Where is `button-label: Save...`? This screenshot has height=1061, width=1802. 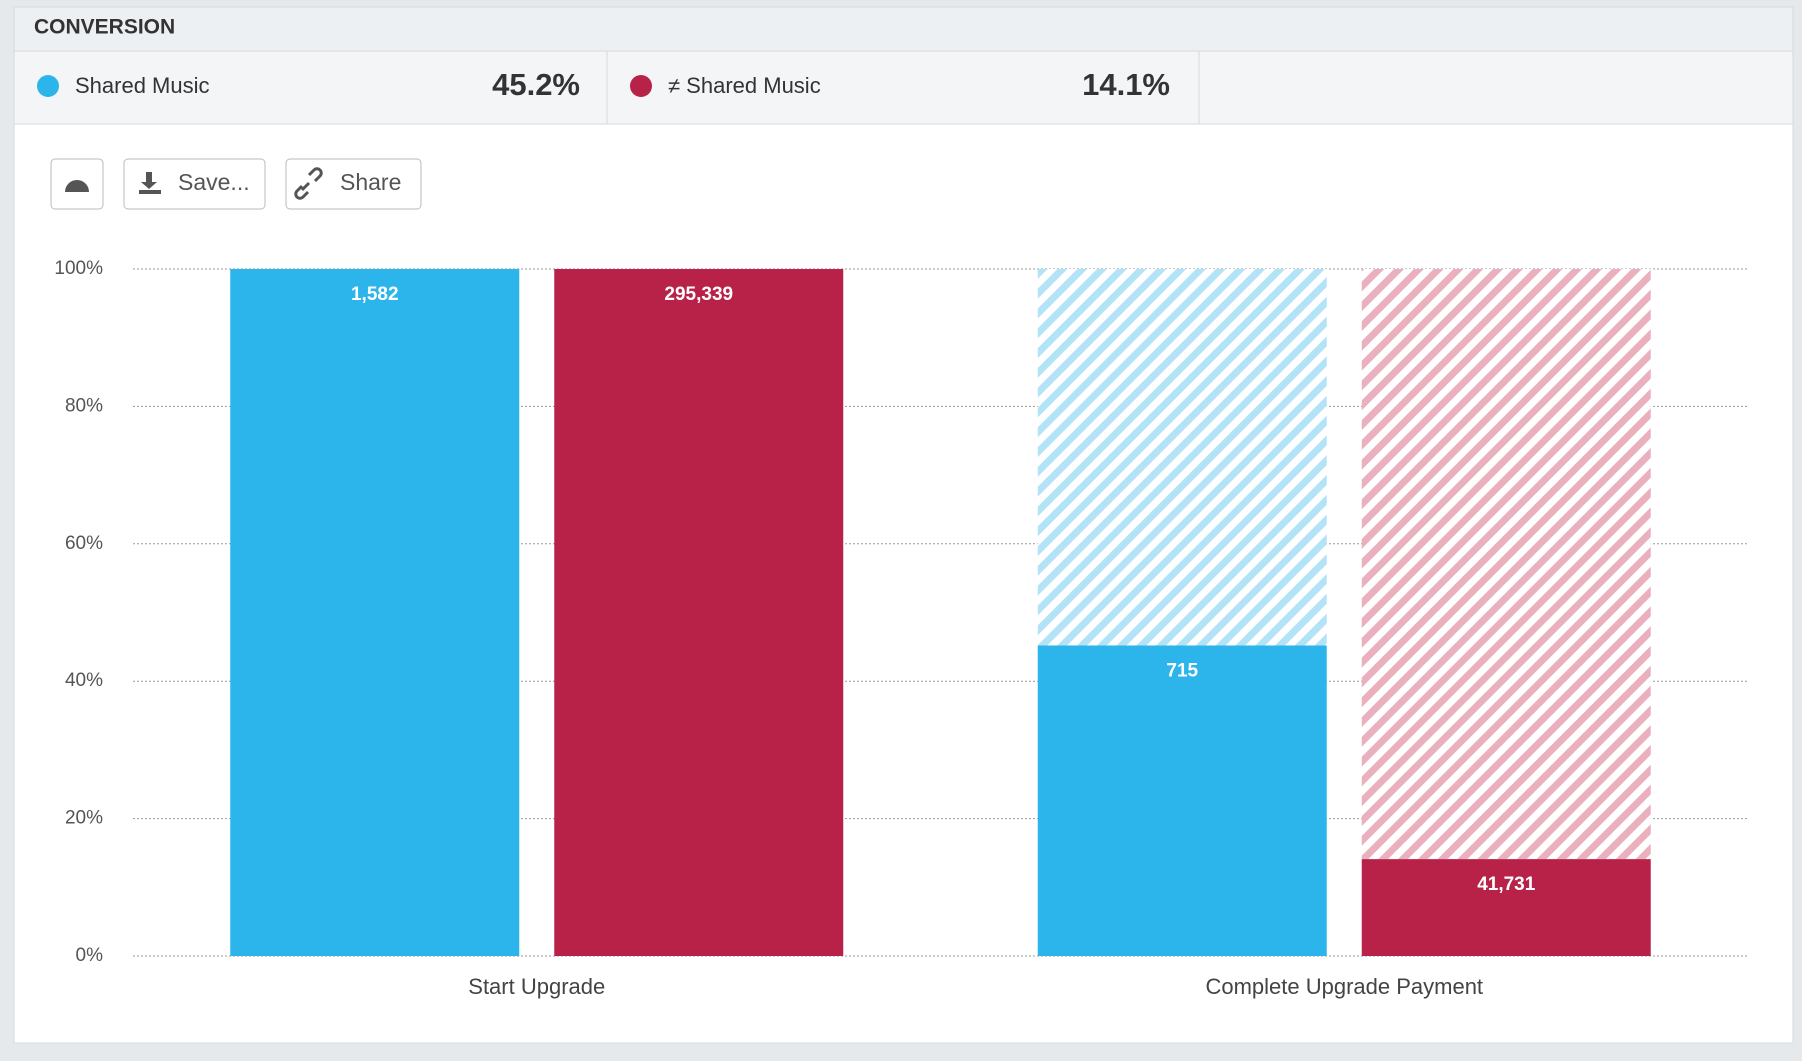 button-label: Save... is located at coordinates (214, 182).